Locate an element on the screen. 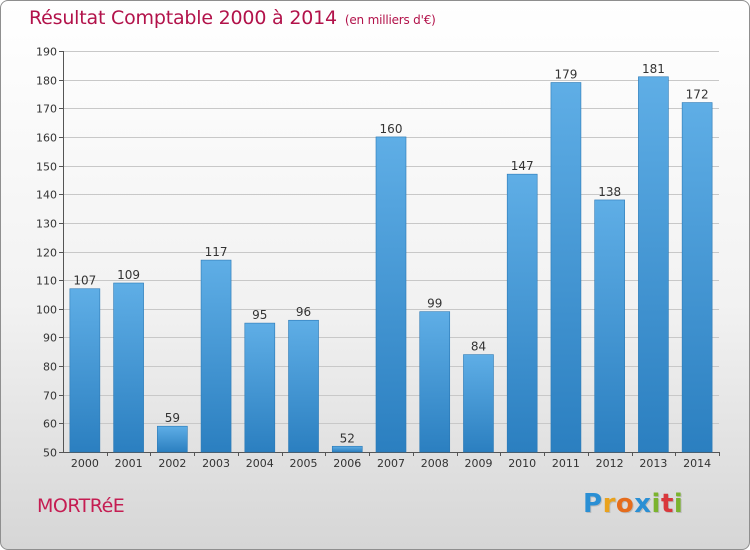 The image size is (750, 550). y-tick-label: 130 is located at coordinates (46, 224).